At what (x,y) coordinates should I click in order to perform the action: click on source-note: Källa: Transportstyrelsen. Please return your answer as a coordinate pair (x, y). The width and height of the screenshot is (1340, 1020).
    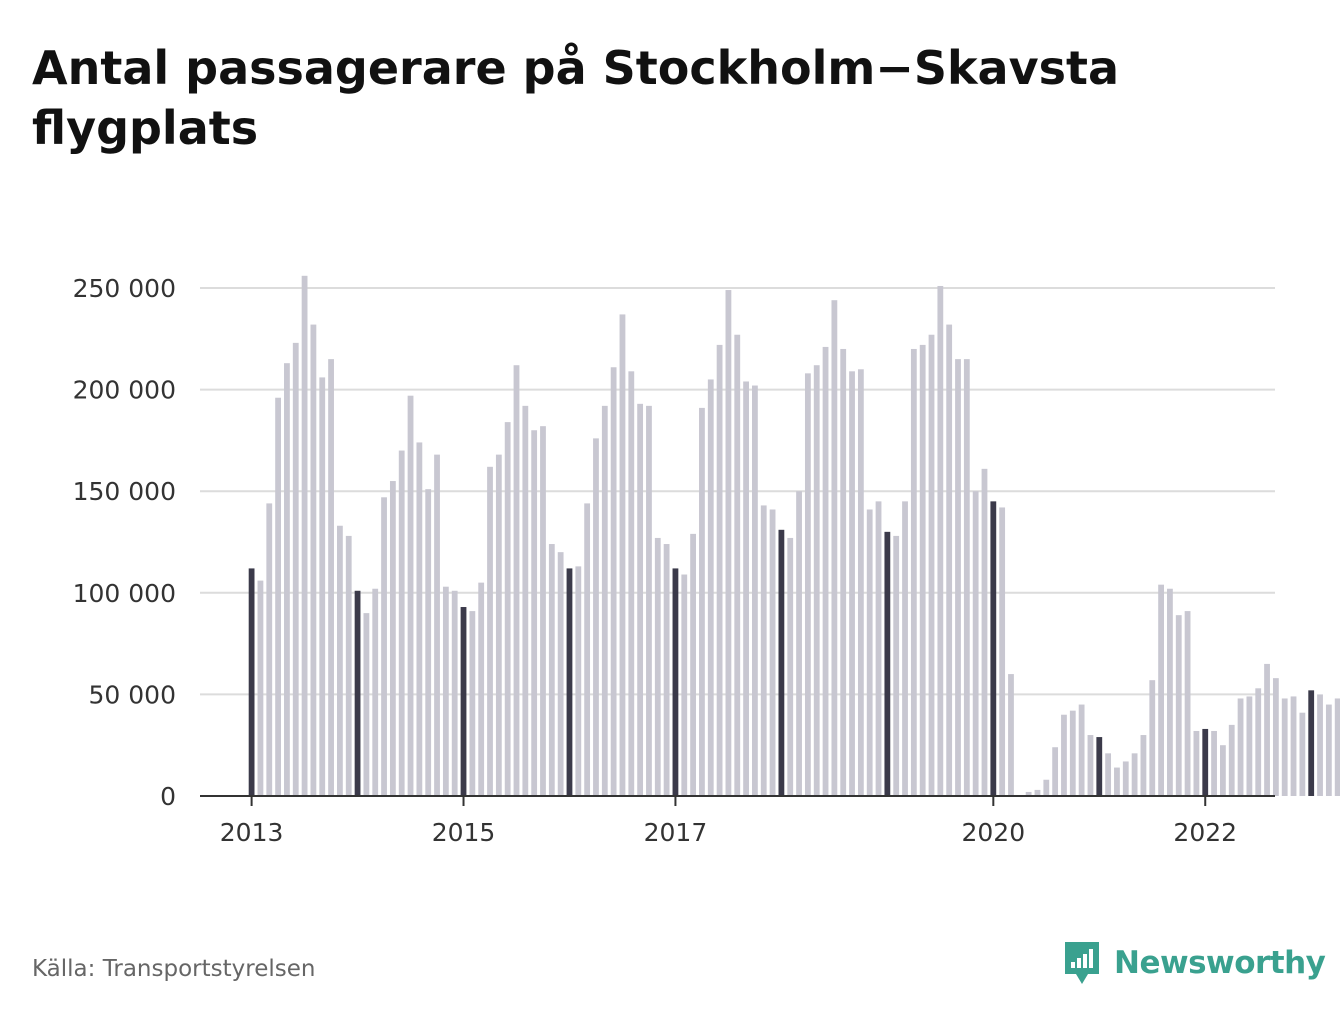
    Looking at the image, I should click on (174, 969).